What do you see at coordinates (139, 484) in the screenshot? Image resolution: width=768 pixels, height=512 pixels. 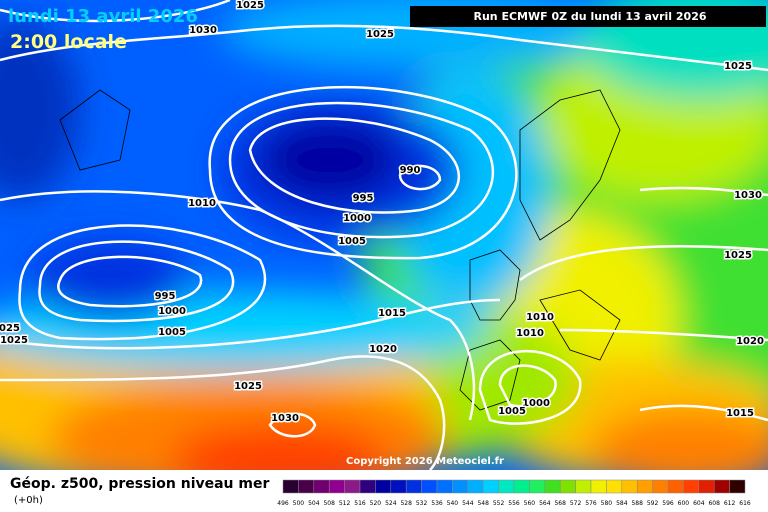 I see `footer-title: Géop. z500, pression niveau mer` at bounding box center [139, 484].